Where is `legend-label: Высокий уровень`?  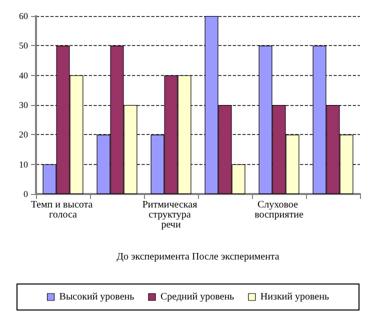 legend-label: Высокий уровень is located at coordinates (97, 297).